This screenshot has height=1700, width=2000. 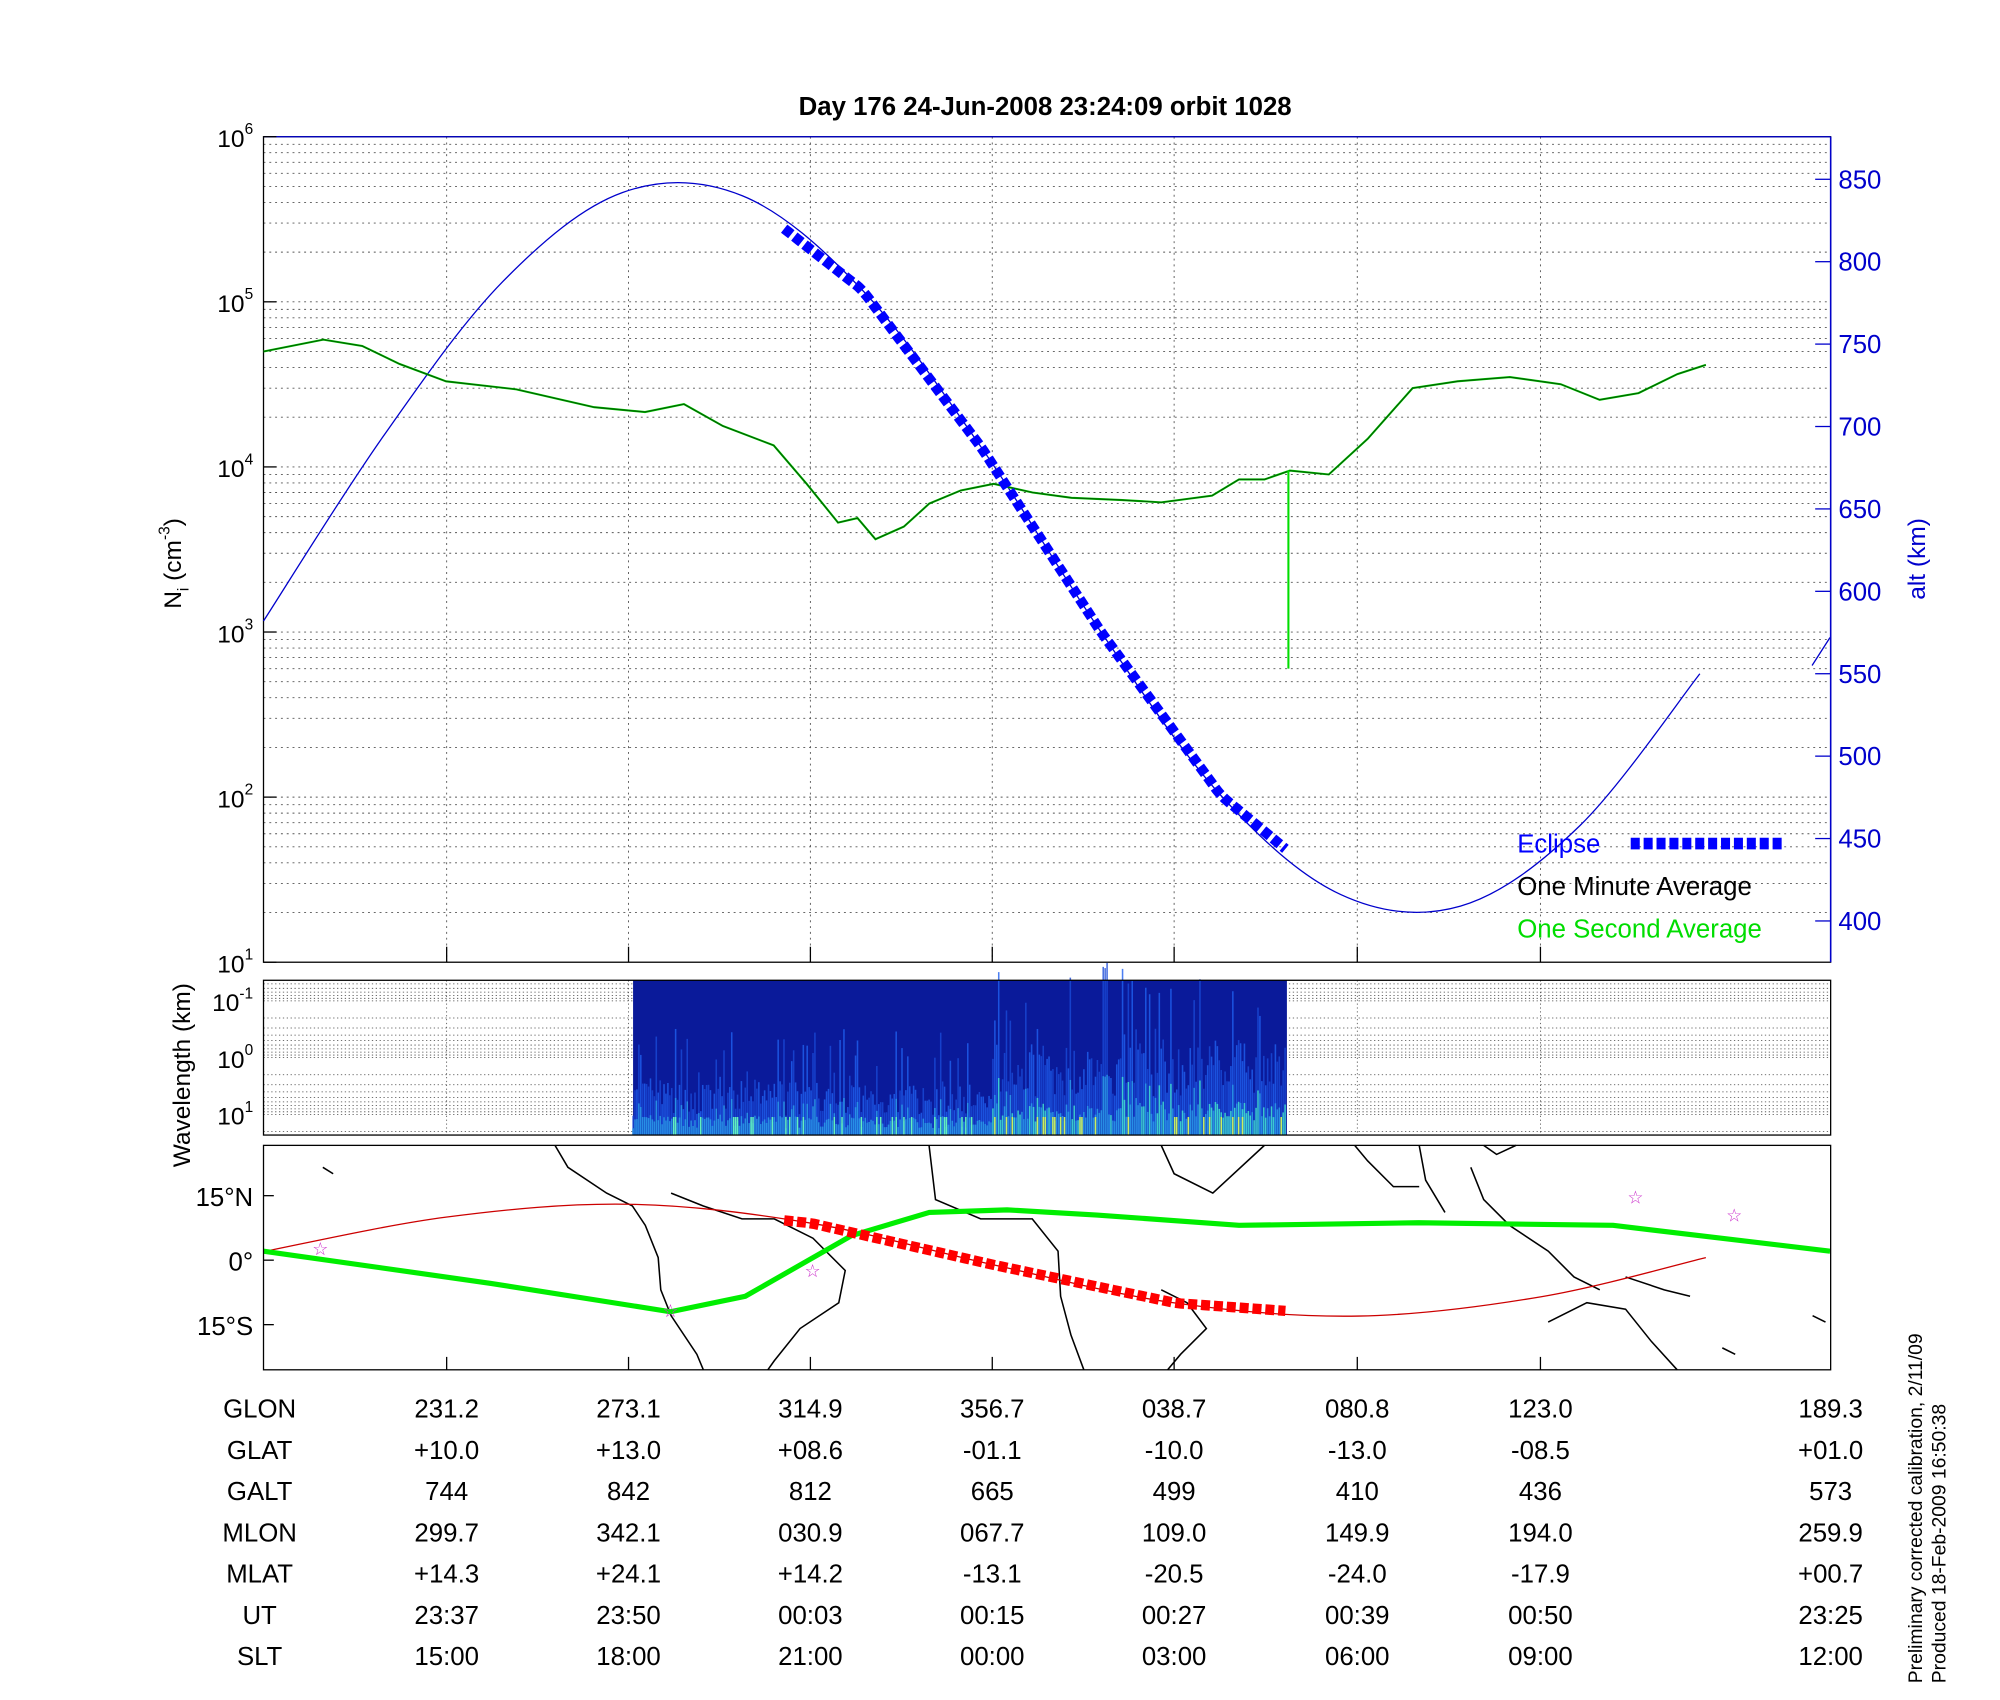 What do you see at coordinates (446, 1451) in the screenshot?
I see `table-cell: +10.0` at bounding box center [446, 1451].